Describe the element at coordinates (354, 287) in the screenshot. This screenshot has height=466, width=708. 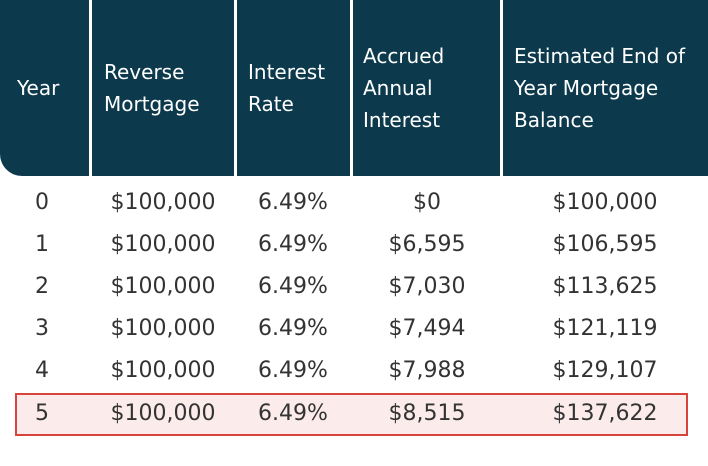
I see `table-row: 2 $100,000 6.49% $7,030 $113,625` at that location.